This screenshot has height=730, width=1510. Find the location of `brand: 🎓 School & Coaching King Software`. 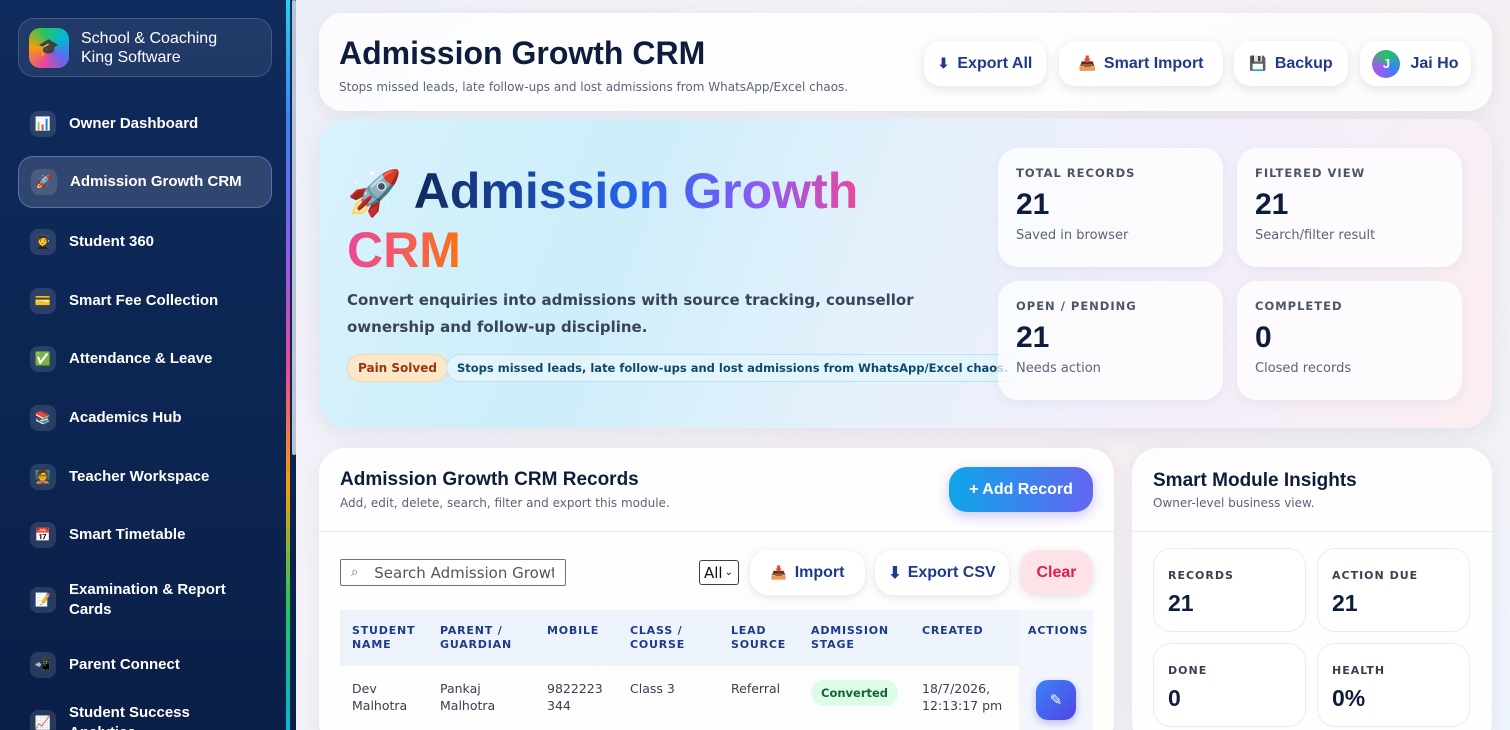

brand: 🎓 School & Coaching King Software is located at coordinates (145, 47).